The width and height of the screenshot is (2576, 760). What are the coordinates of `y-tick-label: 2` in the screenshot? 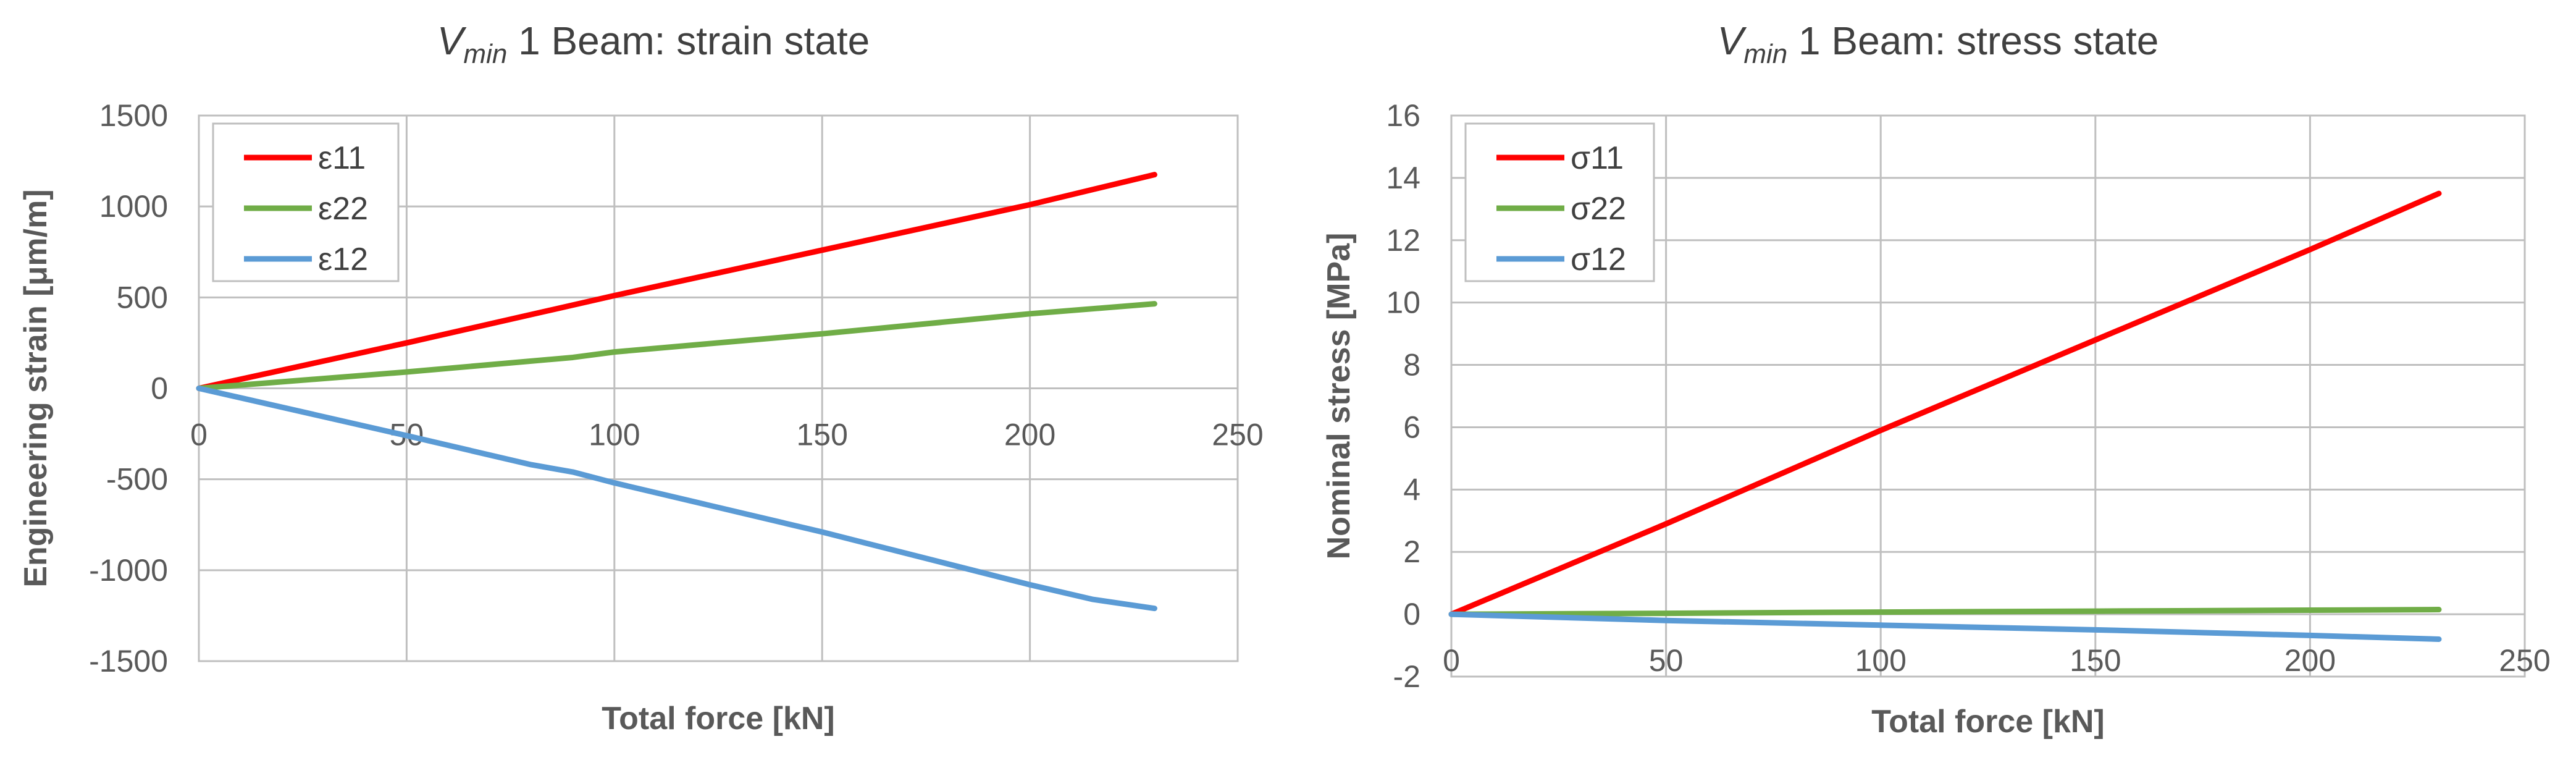 It's located at (1412, 552).